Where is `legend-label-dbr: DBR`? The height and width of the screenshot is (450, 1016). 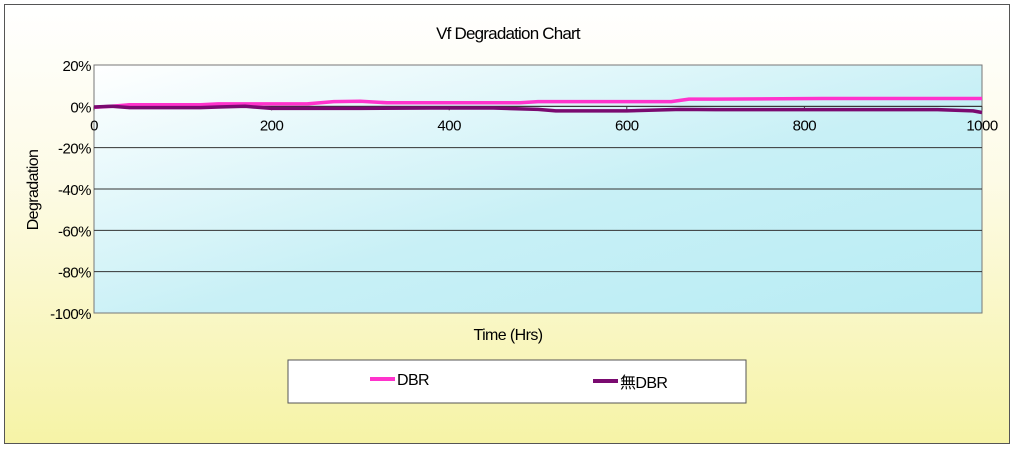
legend-label-dbr: DBR is located at coordinates (413, 380).